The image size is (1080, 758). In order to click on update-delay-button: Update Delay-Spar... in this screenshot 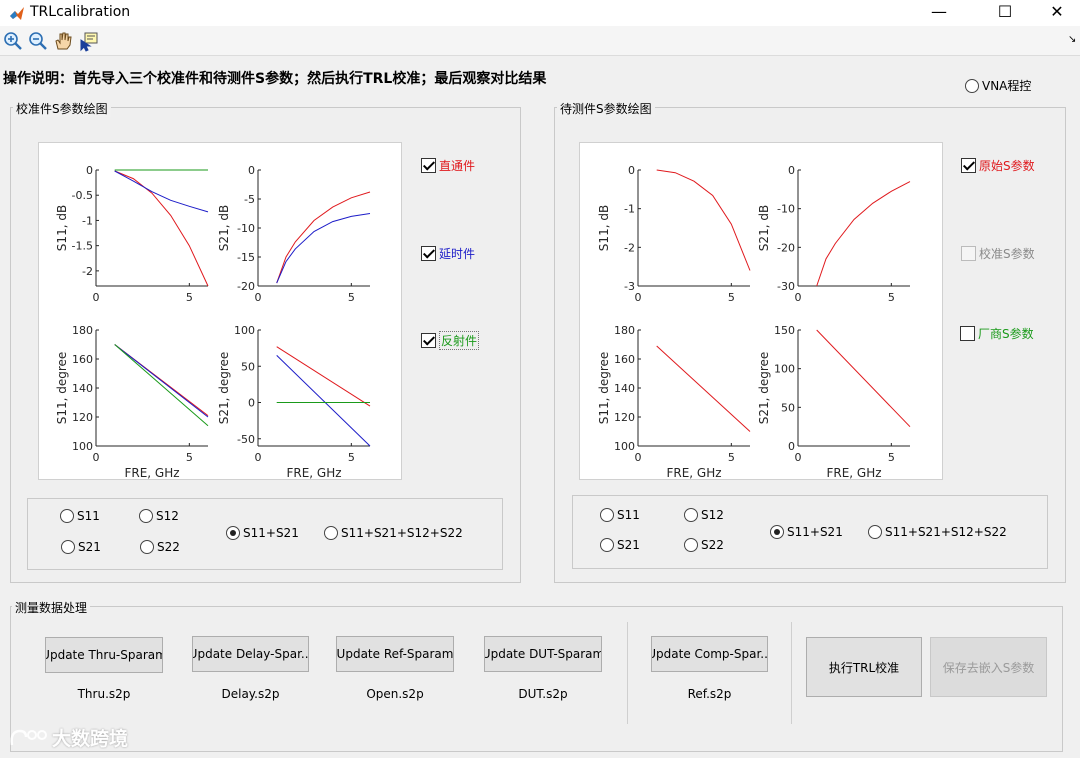, I will do `click(250, 654)`.